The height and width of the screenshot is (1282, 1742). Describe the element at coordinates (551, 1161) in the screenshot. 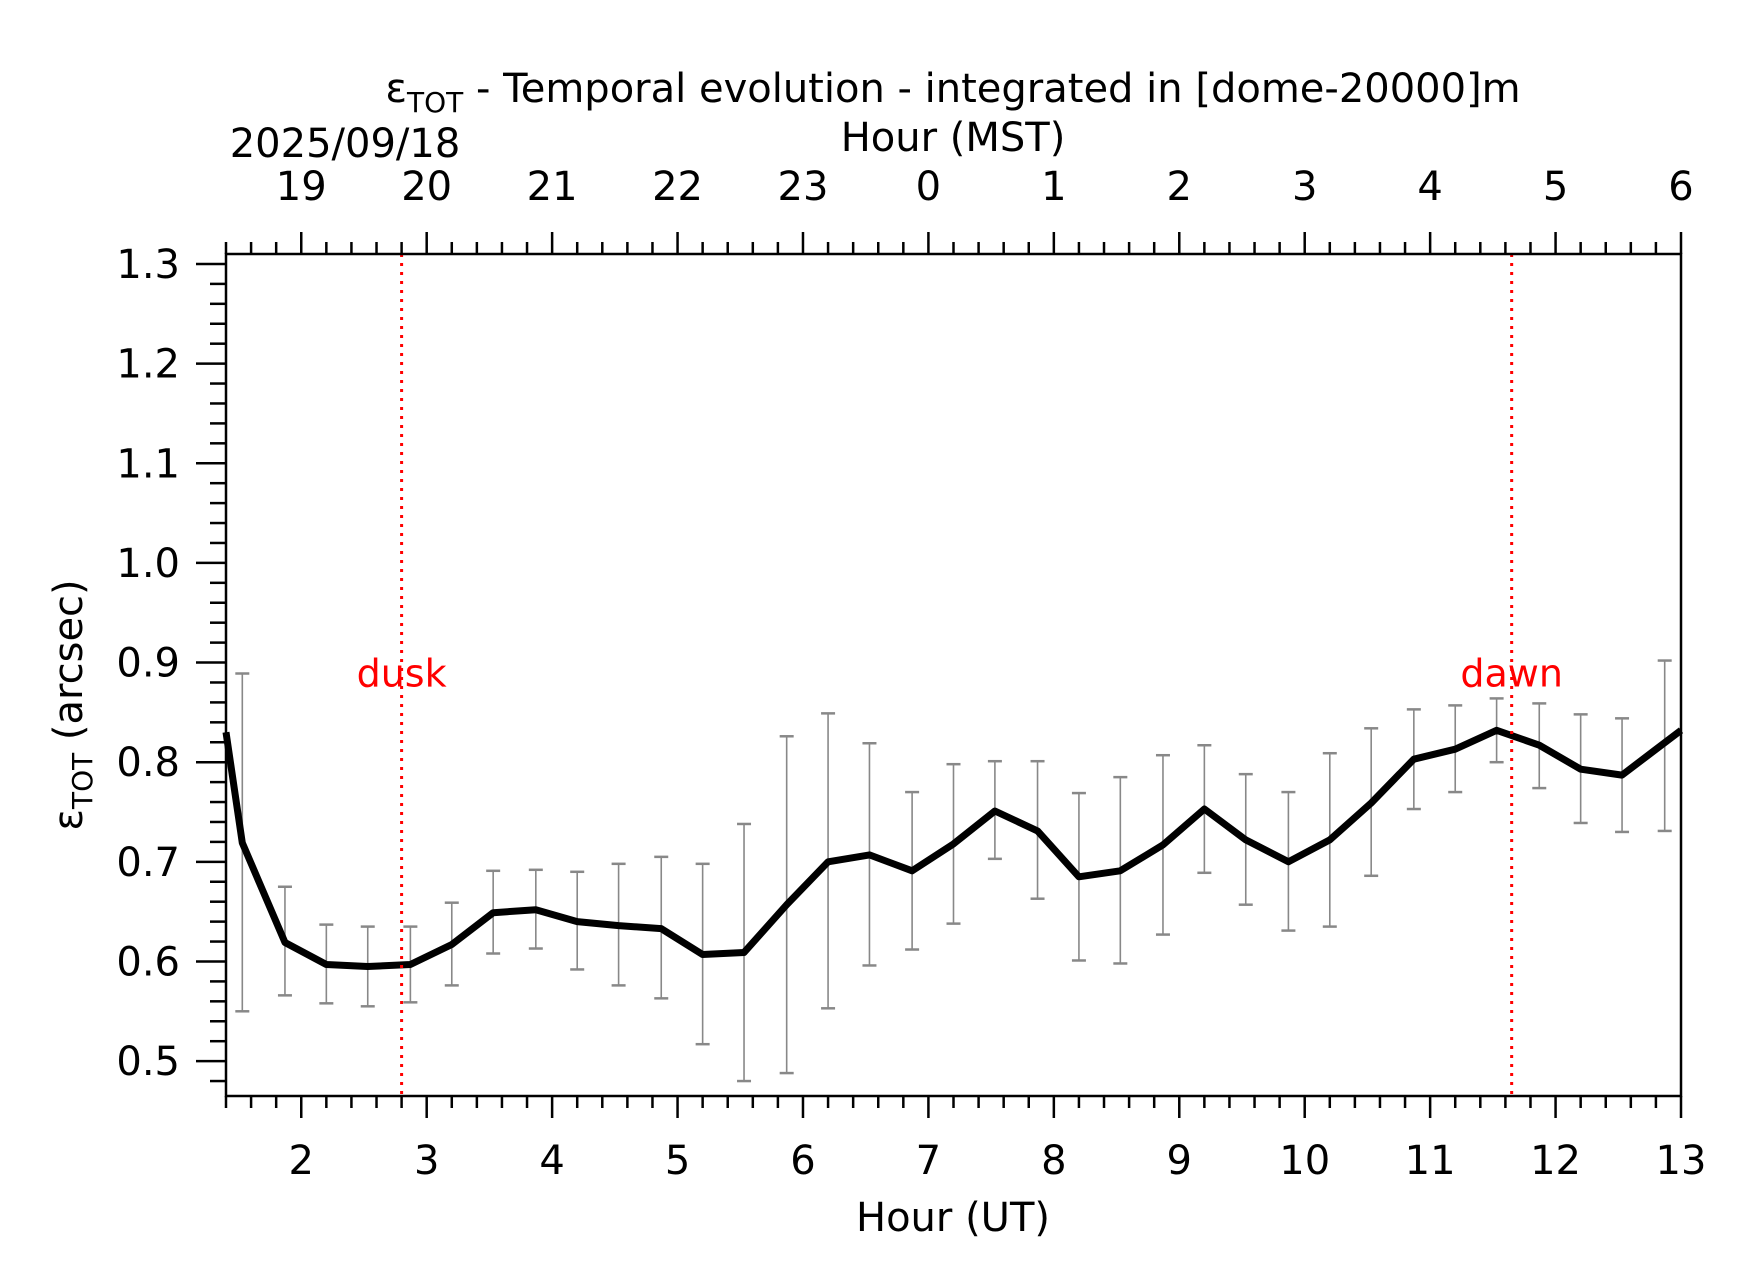

I see `x-tick-label: 4` at that location.